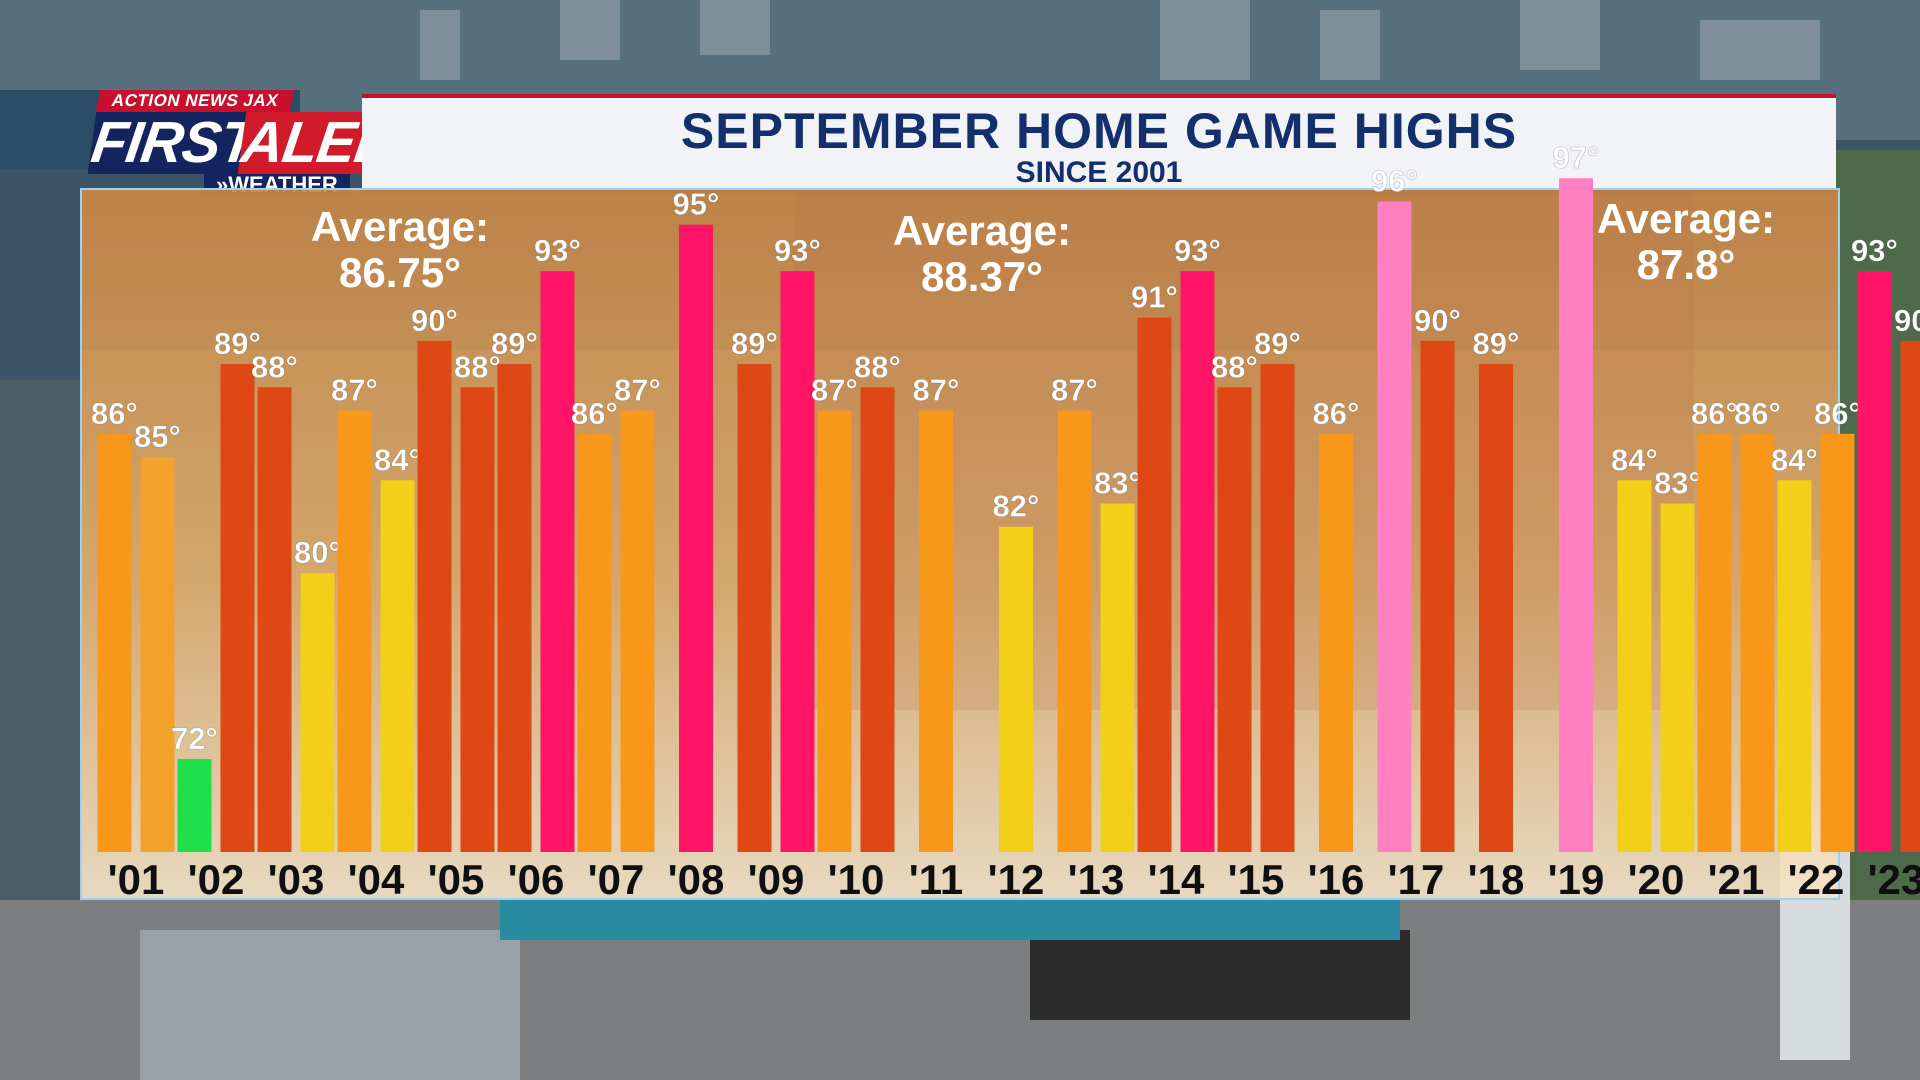  I want to click on title-band: SEPTEMBER HOME GAME HIGHS SINCE 2001, so click(1099, 143).